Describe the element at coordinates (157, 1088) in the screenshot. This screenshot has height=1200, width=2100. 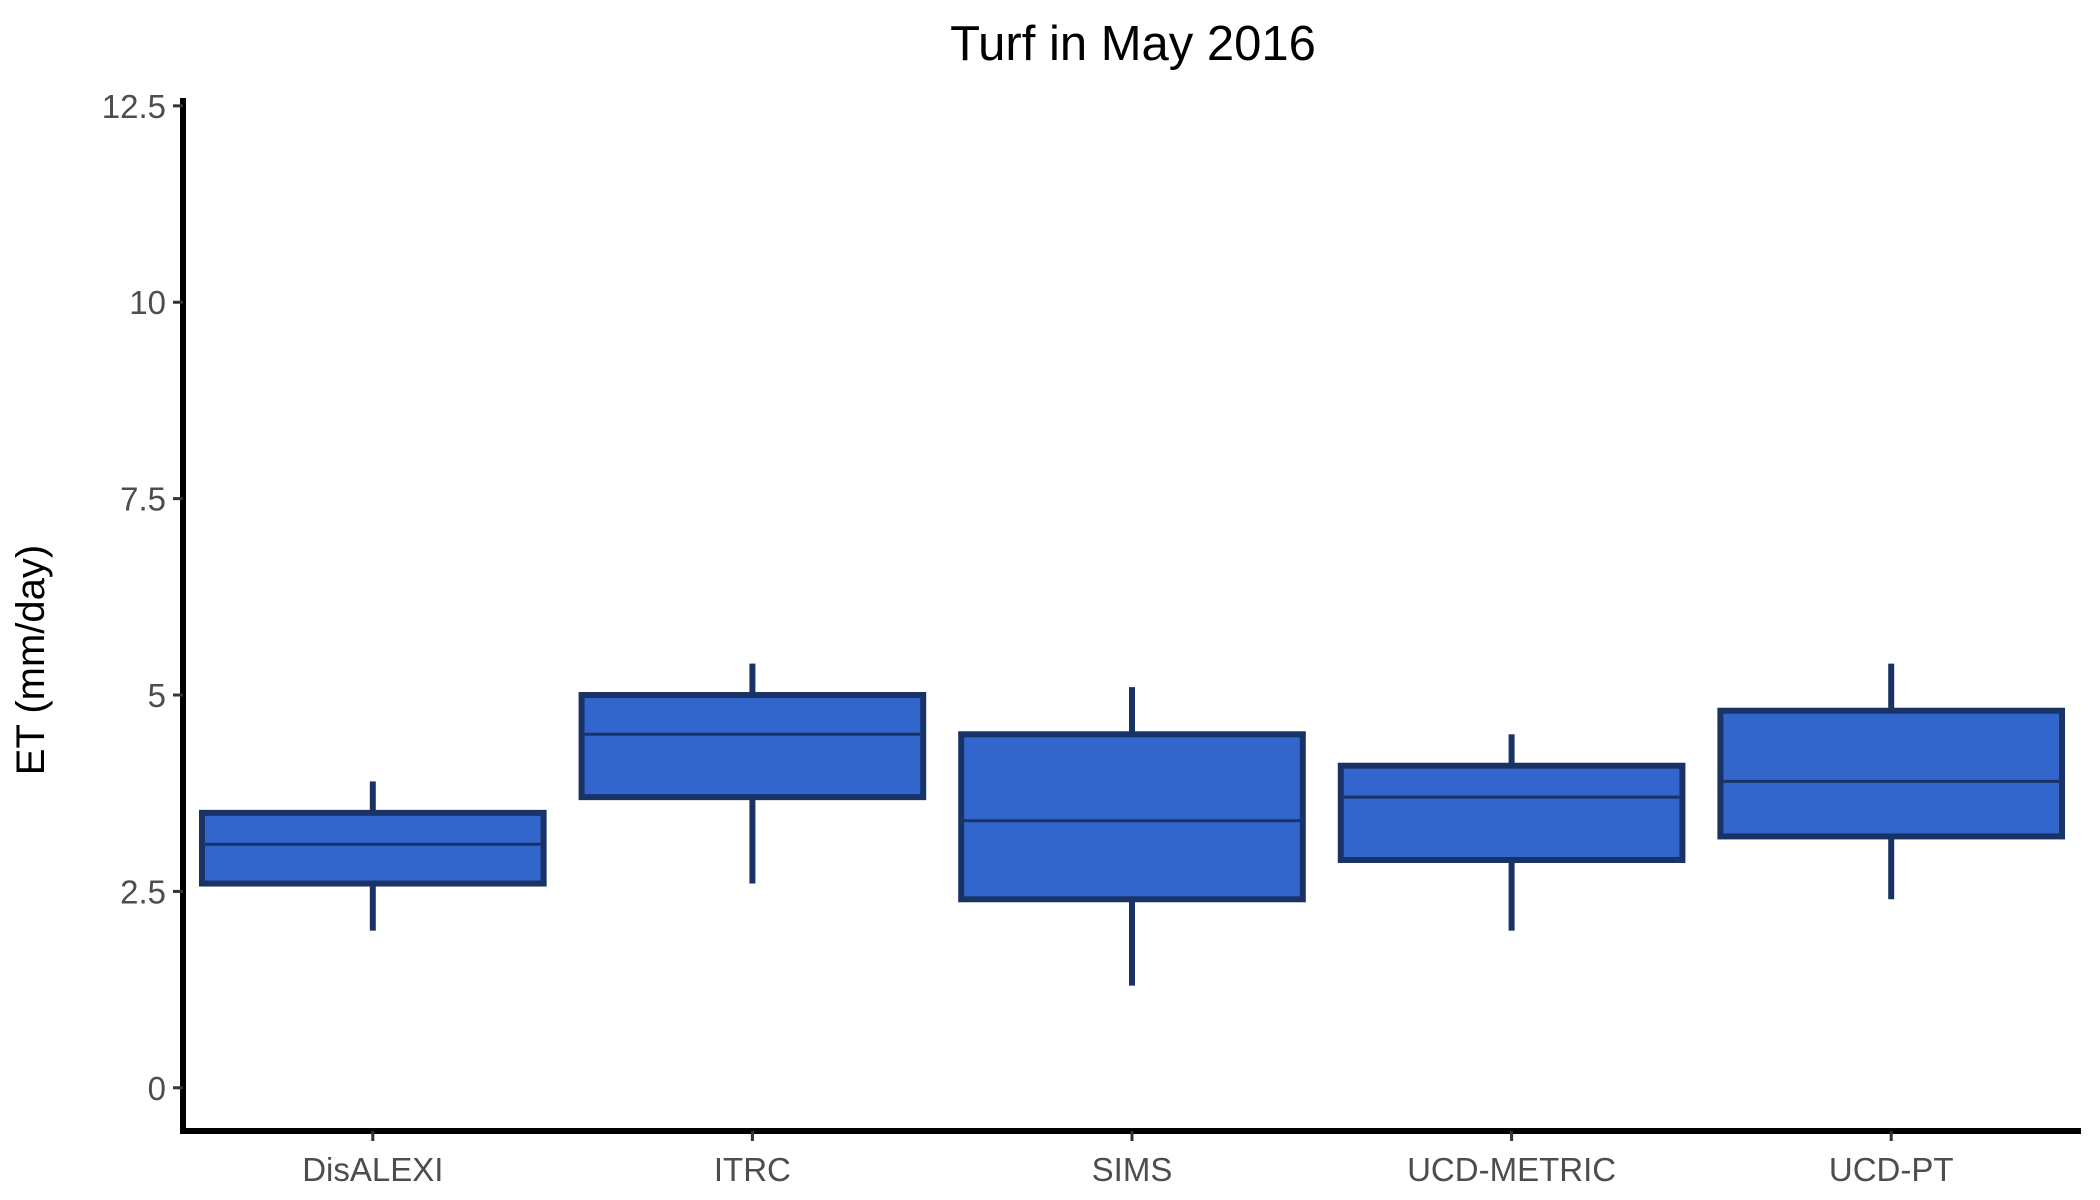
I see `y-tick-label: 0` at that location.